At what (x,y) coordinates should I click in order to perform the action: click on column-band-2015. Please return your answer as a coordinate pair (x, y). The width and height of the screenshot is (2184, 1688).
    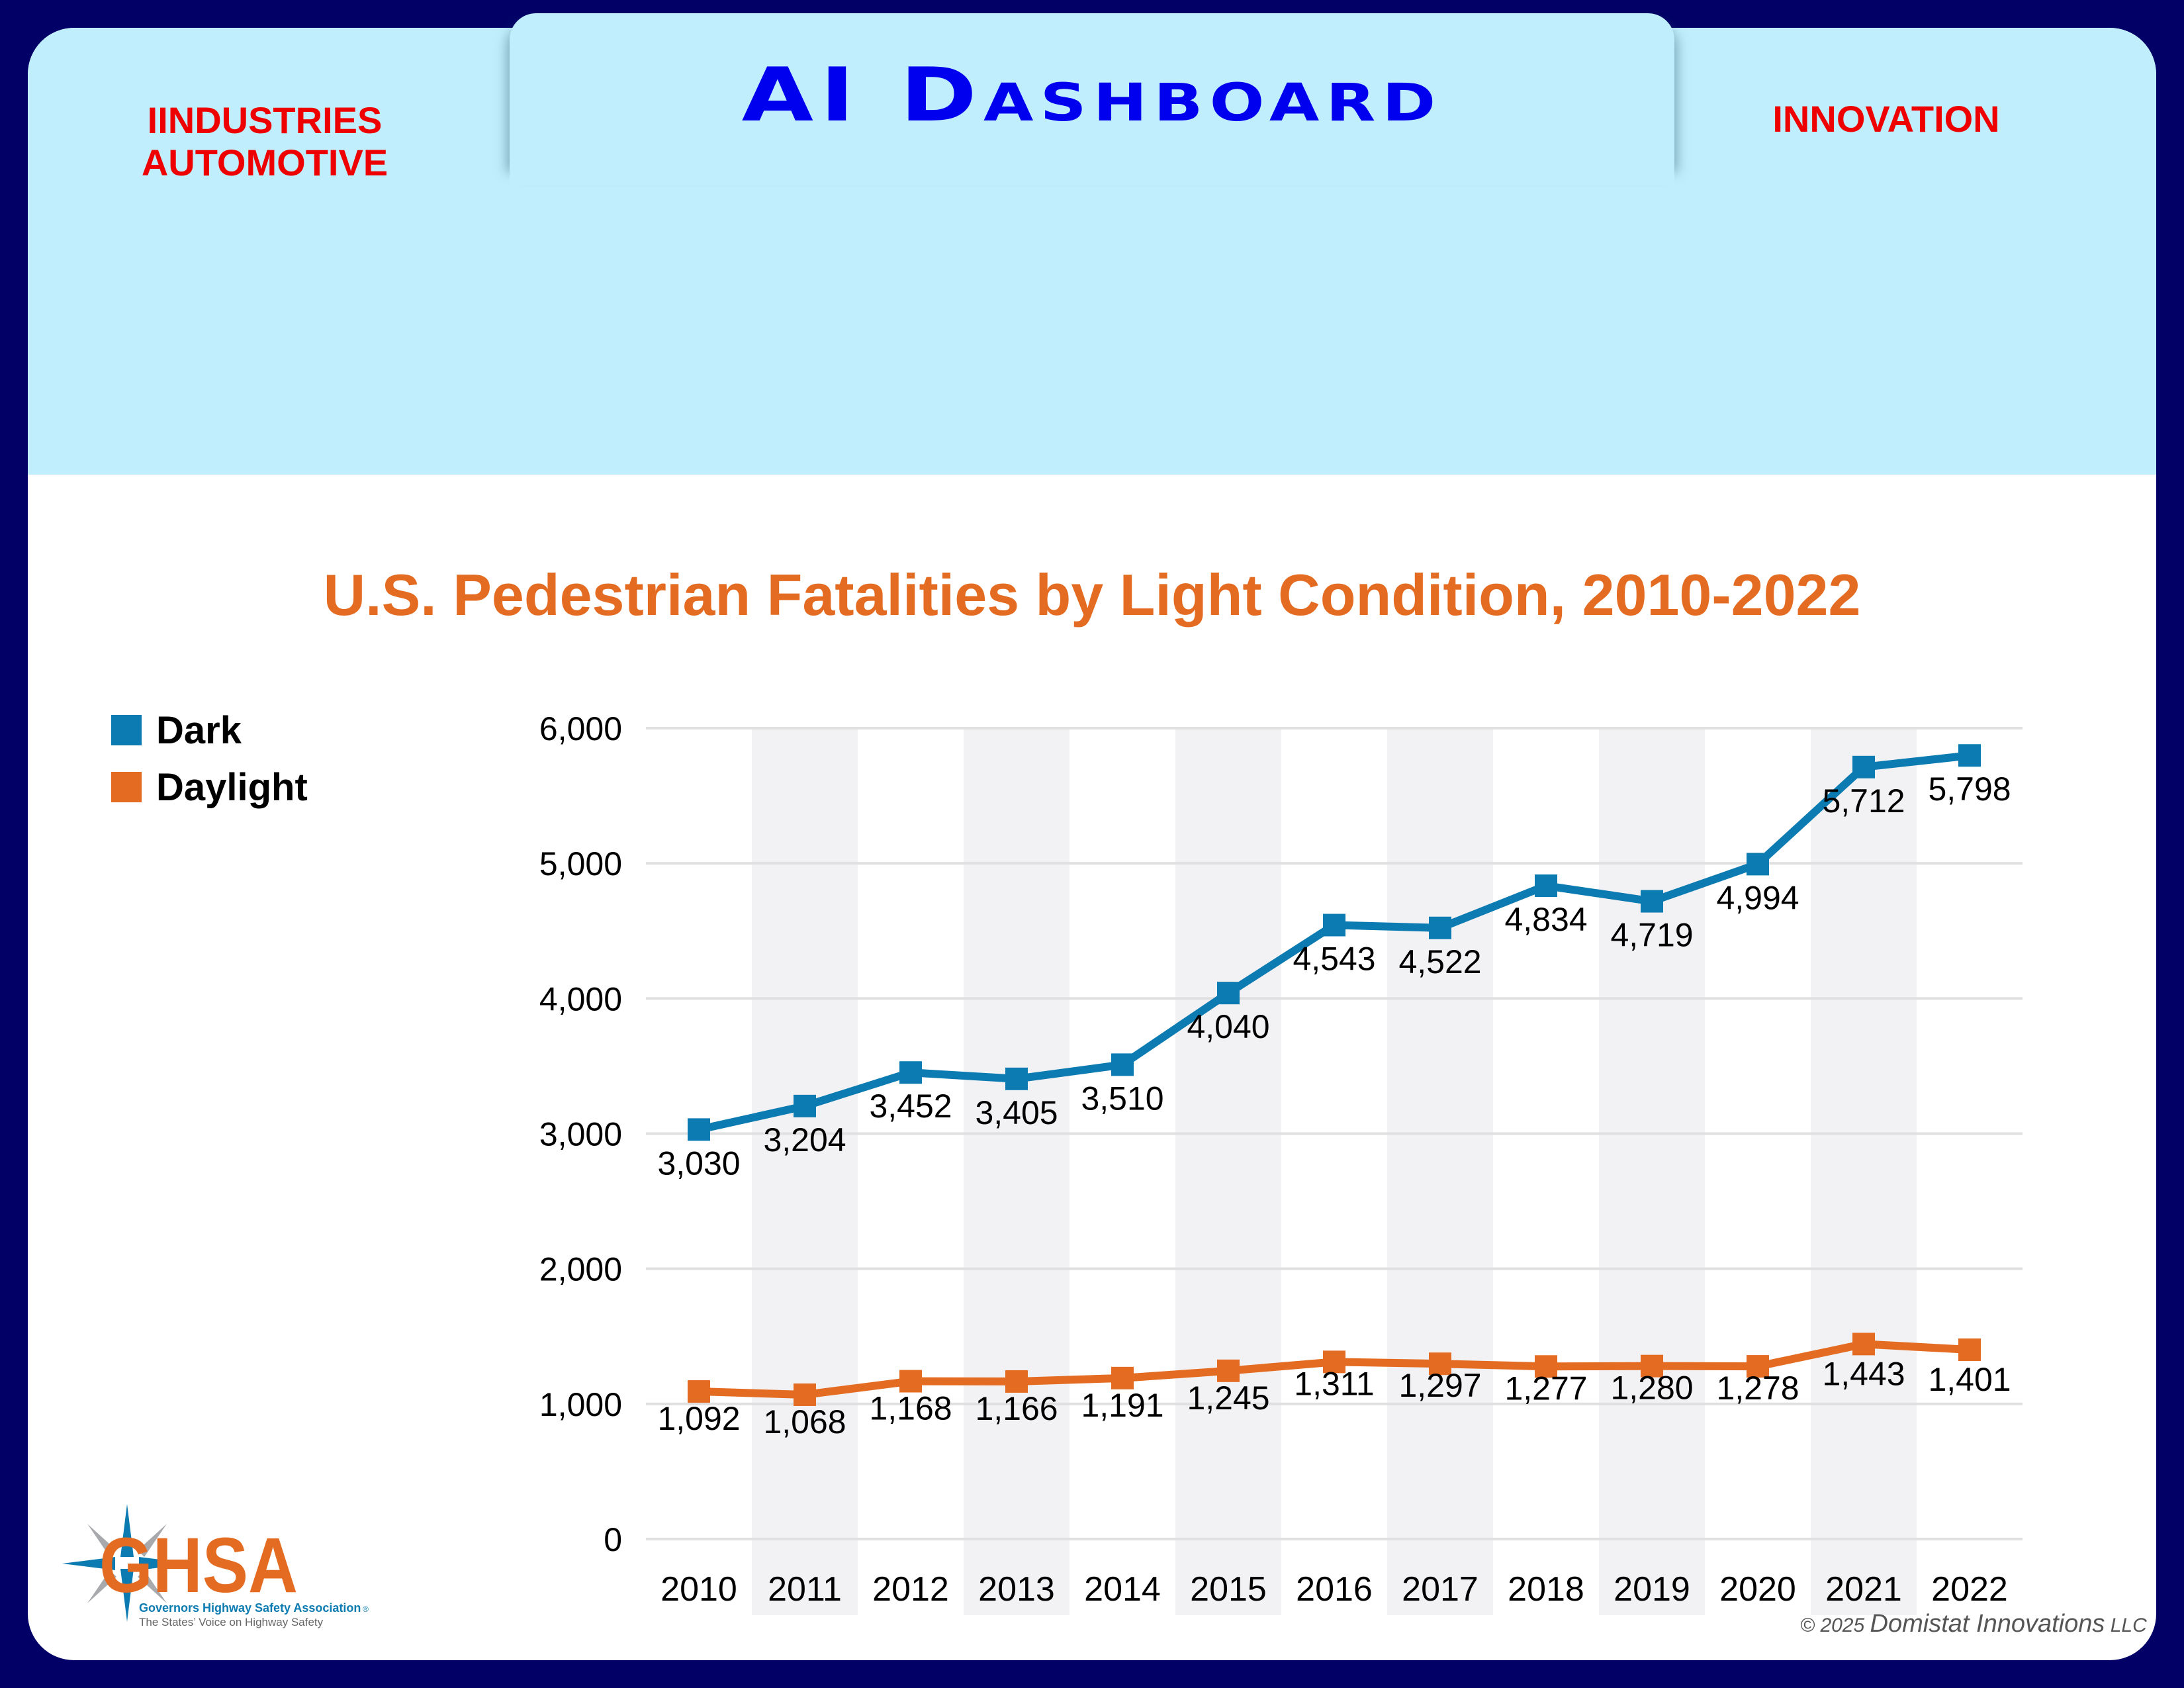
    Looking at the image, I should click on (1228, 1171).